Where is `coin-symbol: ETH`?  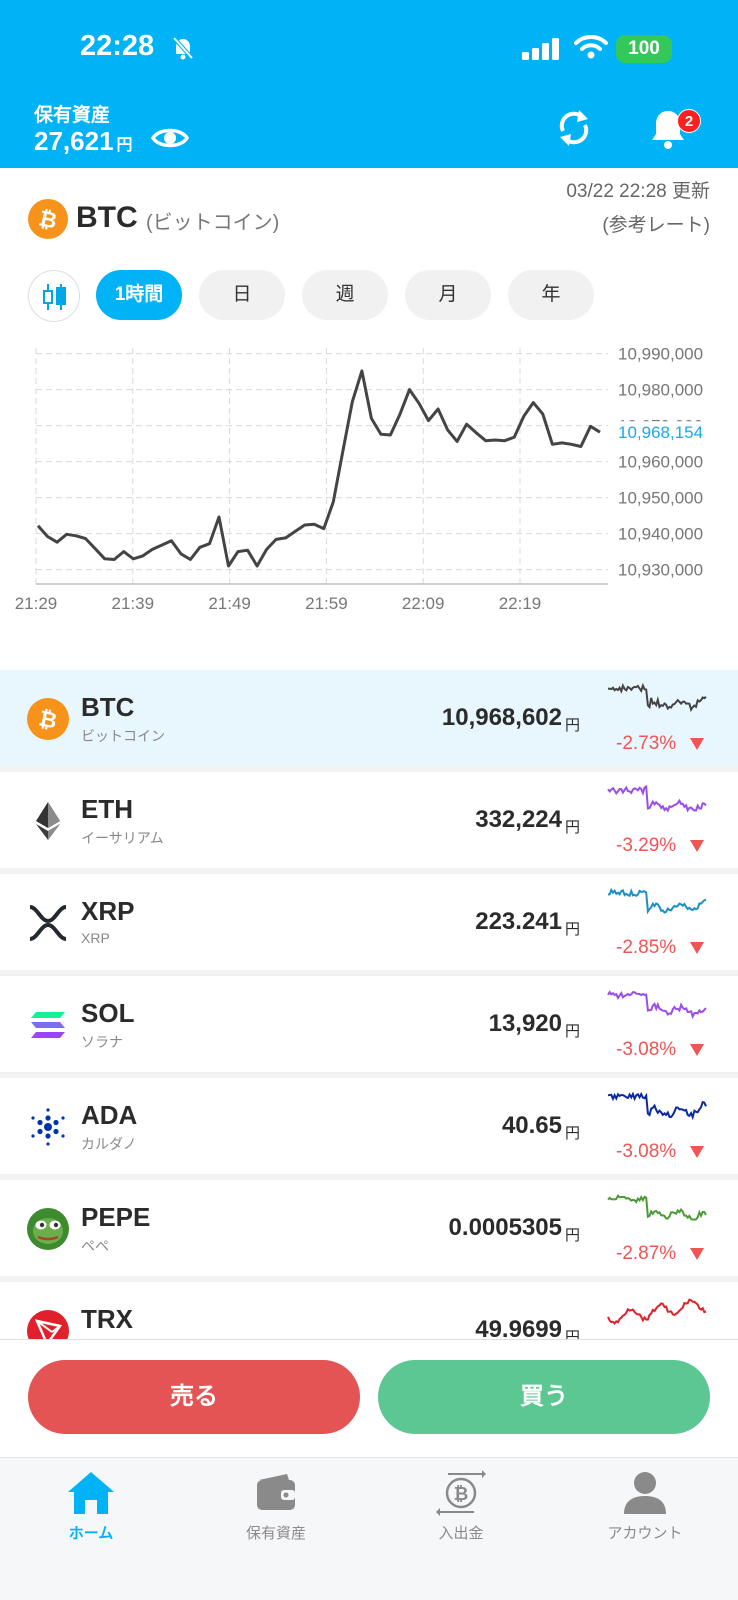
coin-symbol: ETH is located at coordinates (107, 809).